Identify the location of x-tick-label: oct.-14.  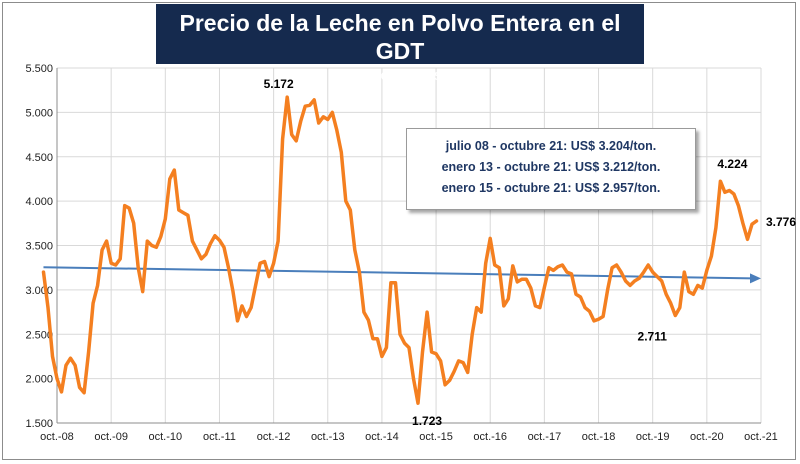
(382, 437).